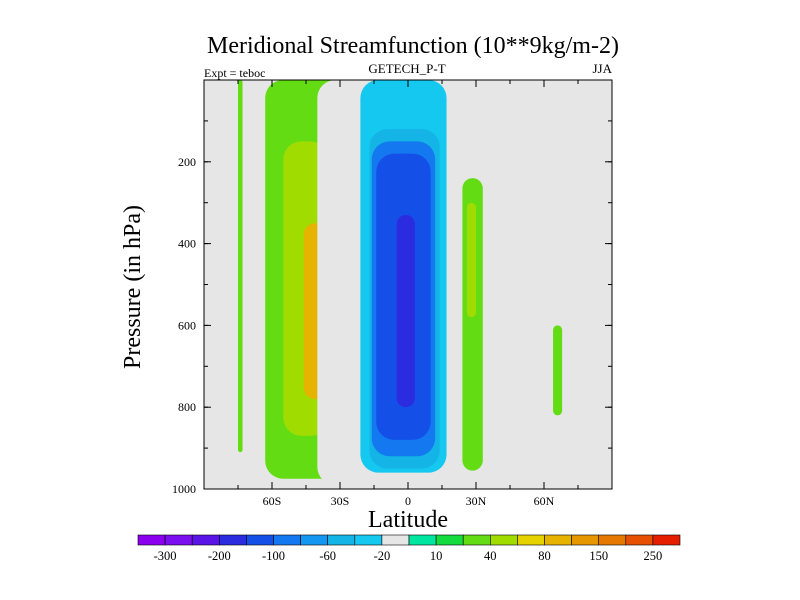 Image resolution: width=800 pixels, height=600 pixels. I want to click on y-tick-label: 200, so click(187, 162).